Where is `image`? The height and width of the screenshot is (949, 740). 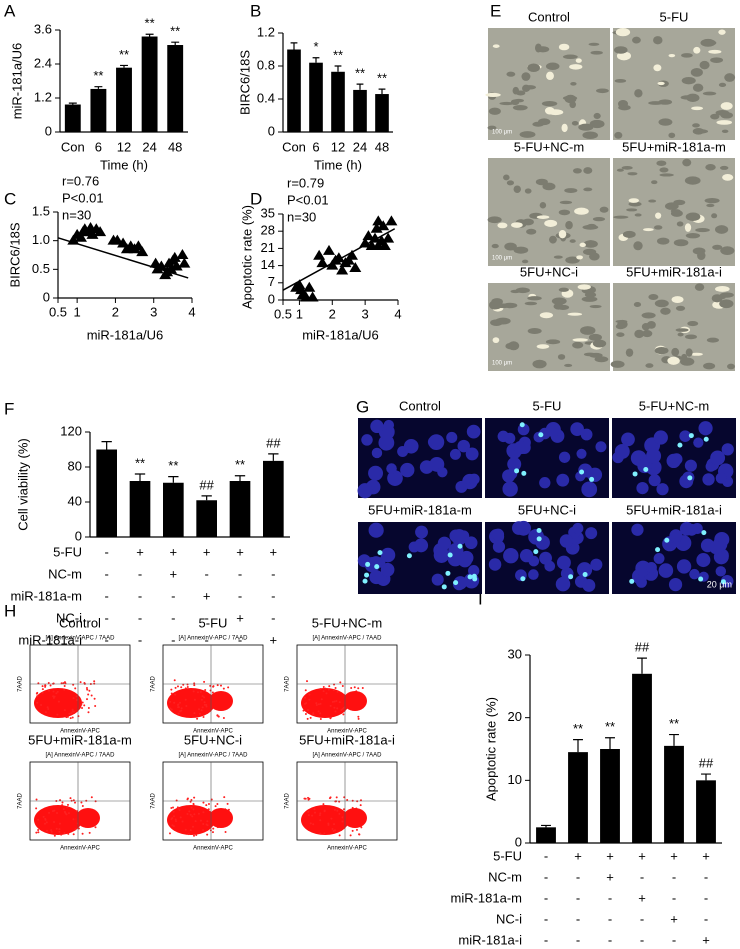 image is located at coordinates (674, 458).